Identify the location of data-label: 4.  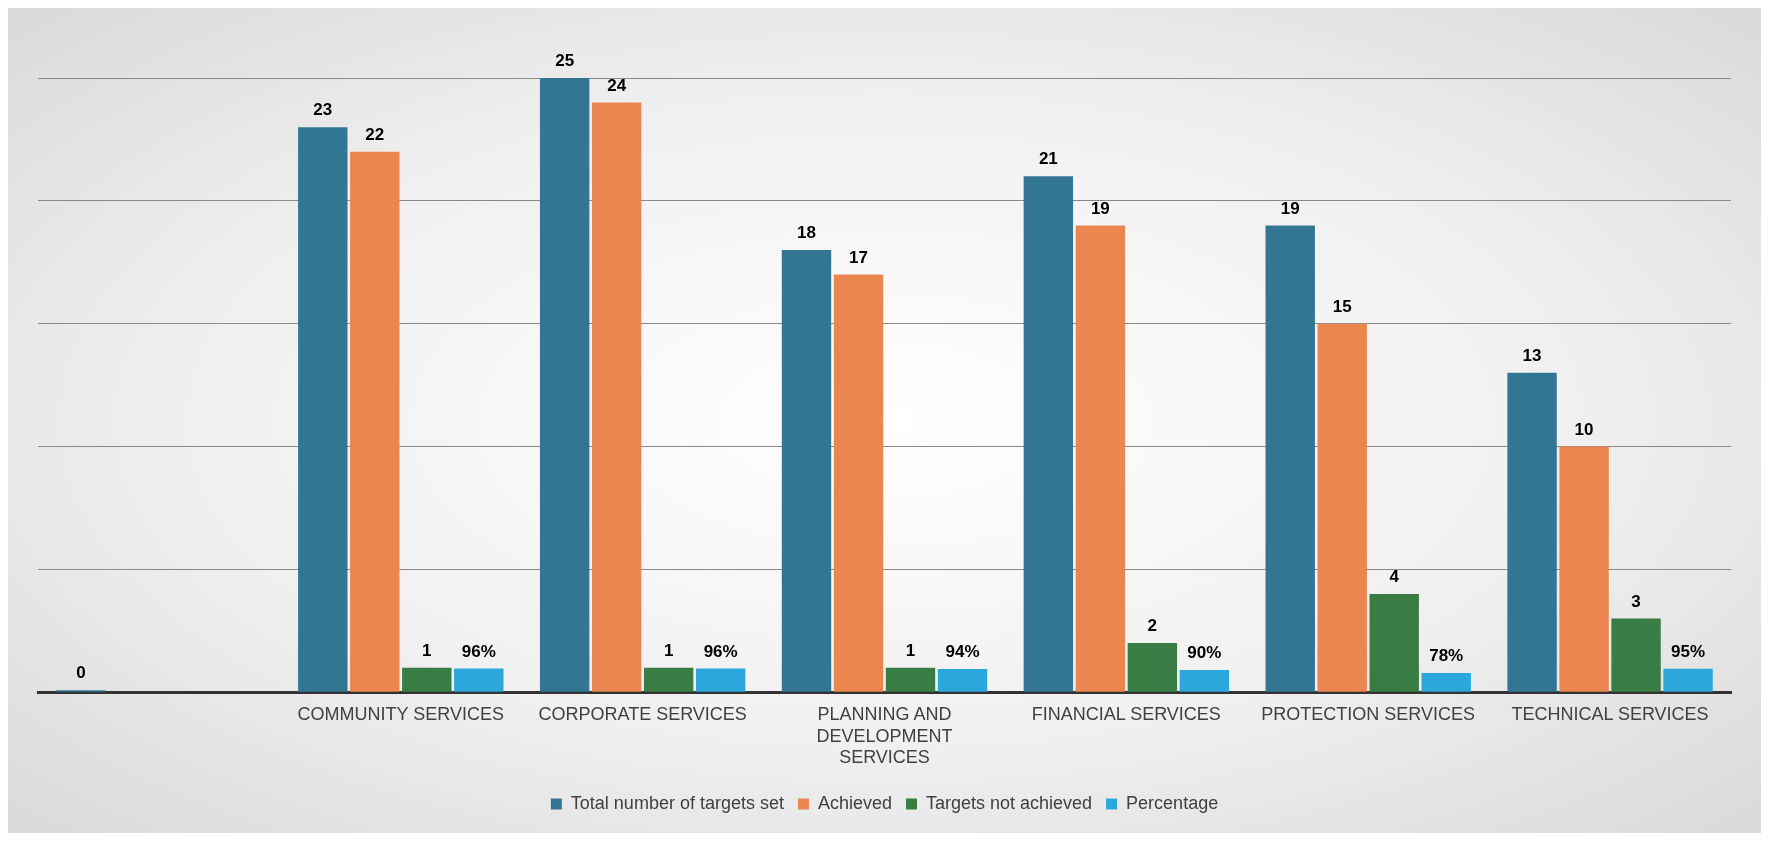
(1394, 577).